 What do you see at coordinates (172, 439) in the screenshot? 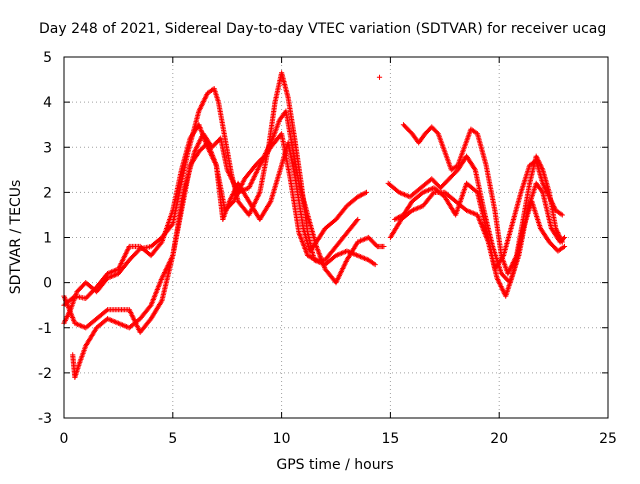
I see `x-tick-label: 5` at bounding box center [172, 439].